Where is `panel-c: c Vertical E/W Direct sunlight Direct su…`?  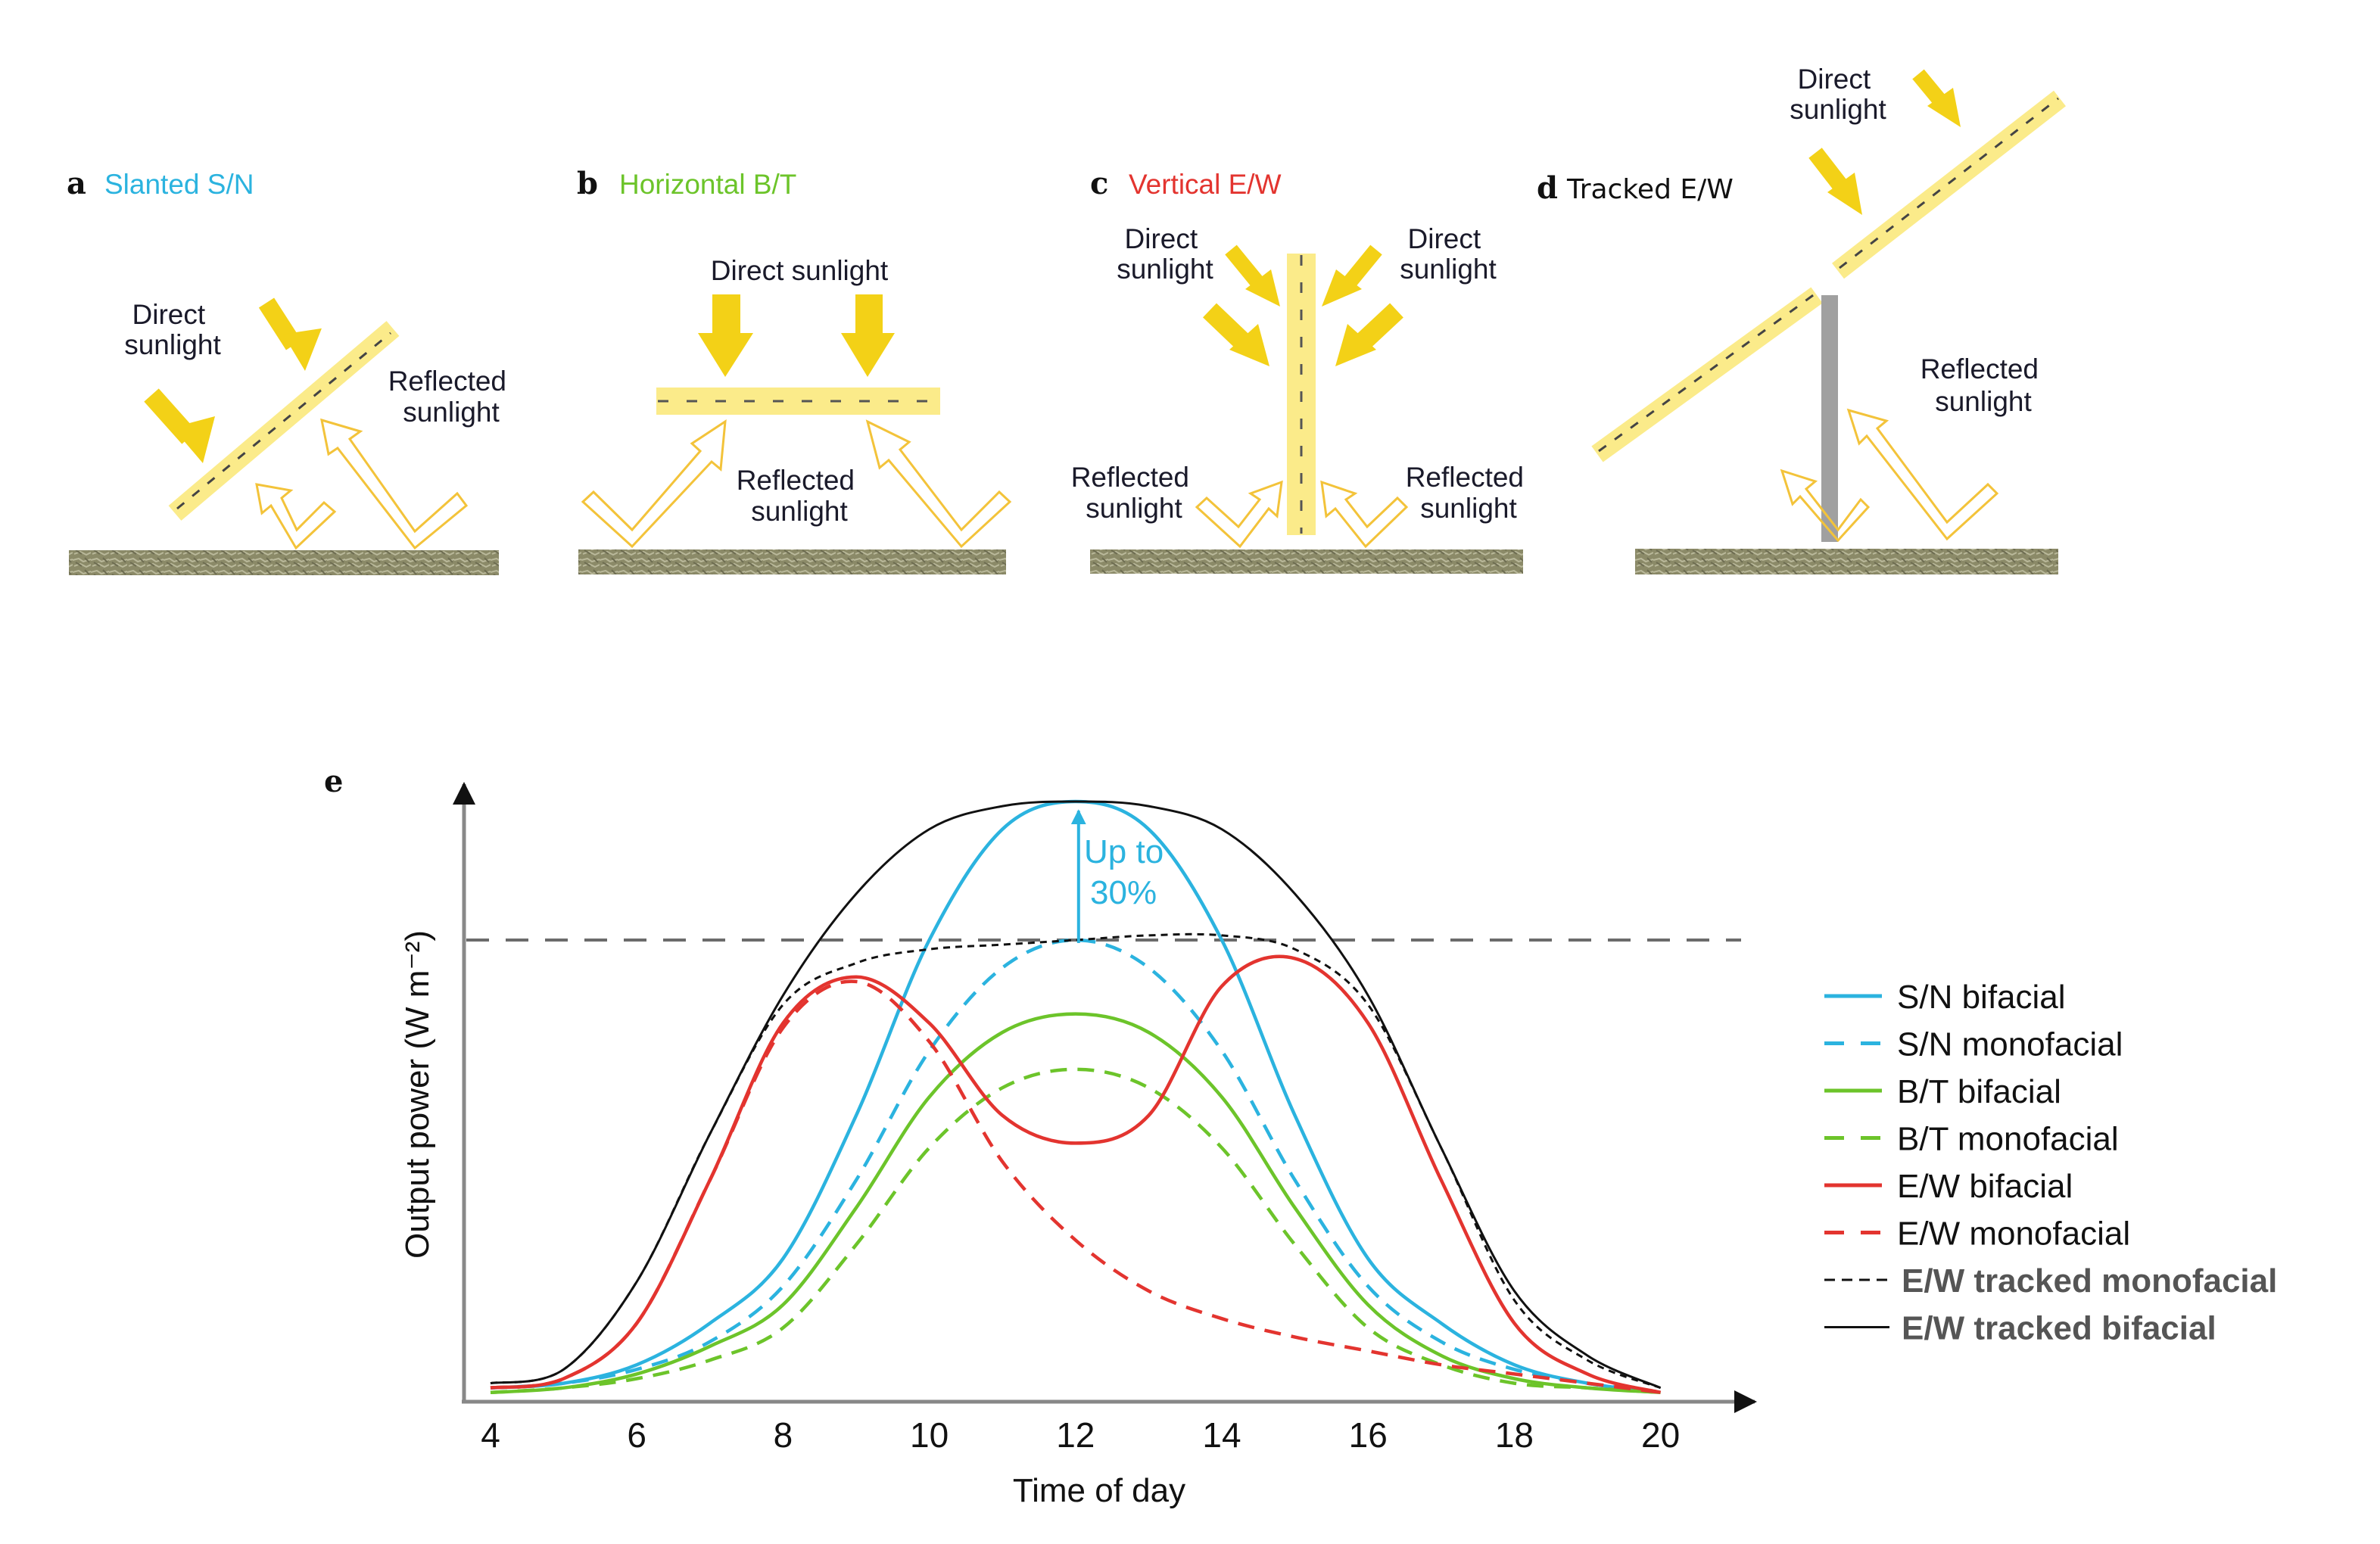
panel-c: c Vertical E/W Direct sunlight Direct su… is located at coordinates (1301, 370).